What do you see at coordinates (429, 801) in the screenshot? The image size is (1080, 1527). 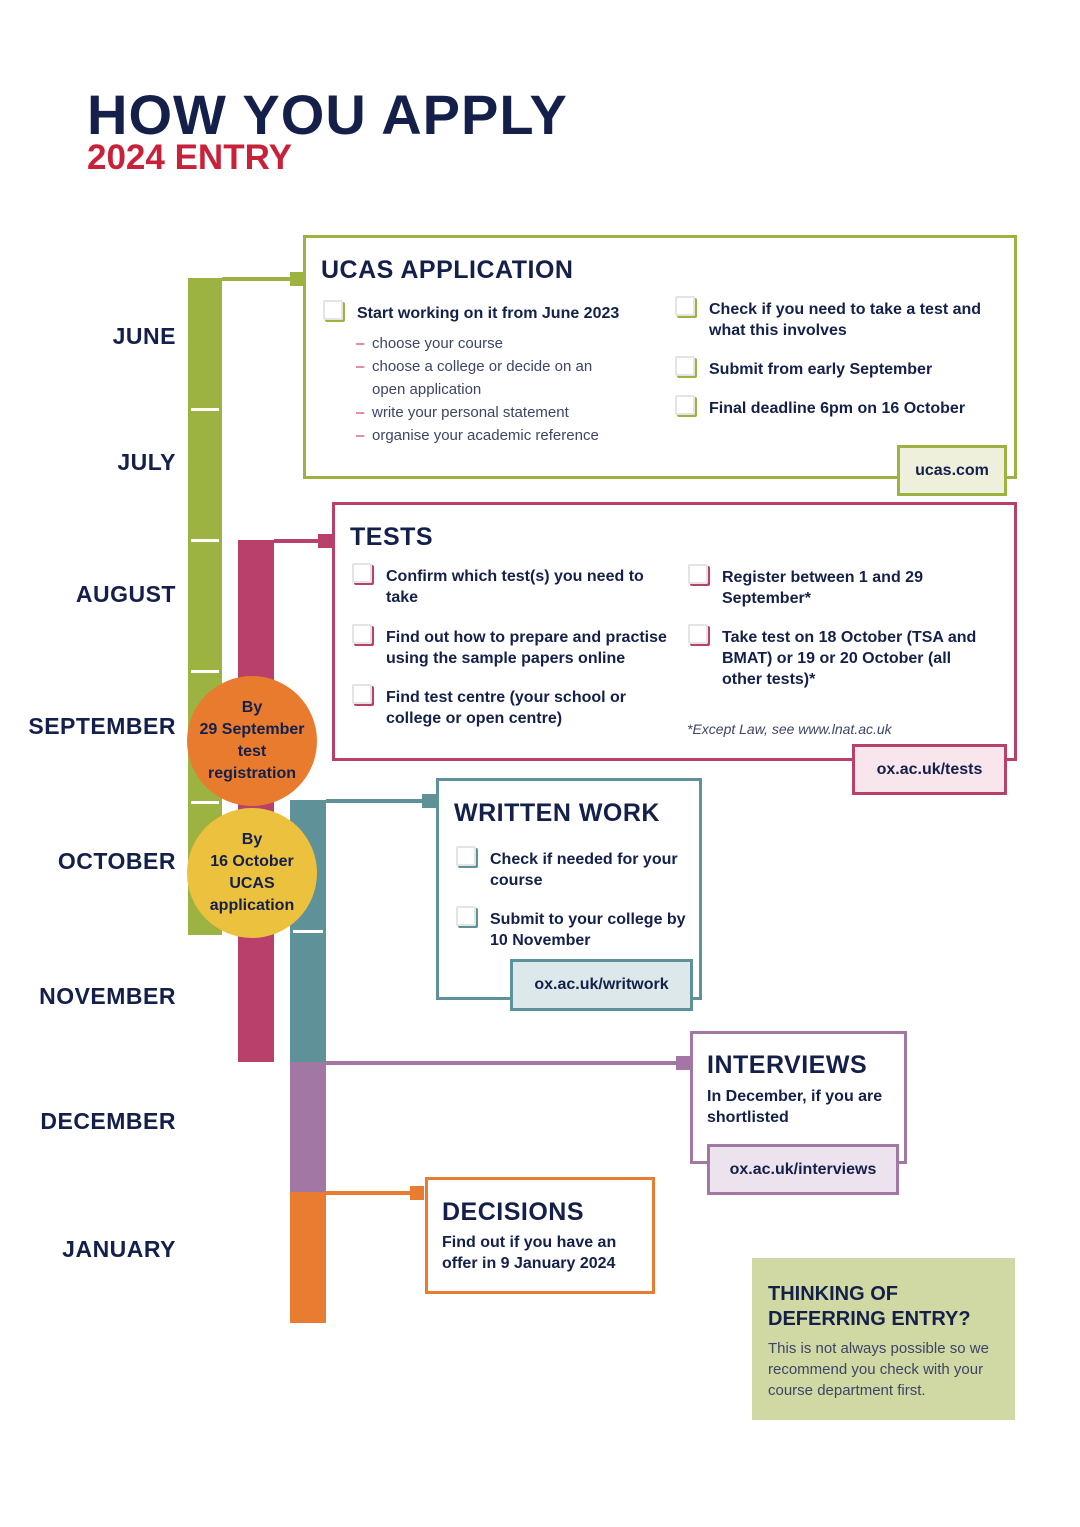 I see `written-connector-end` at bounding box center [429, 801].